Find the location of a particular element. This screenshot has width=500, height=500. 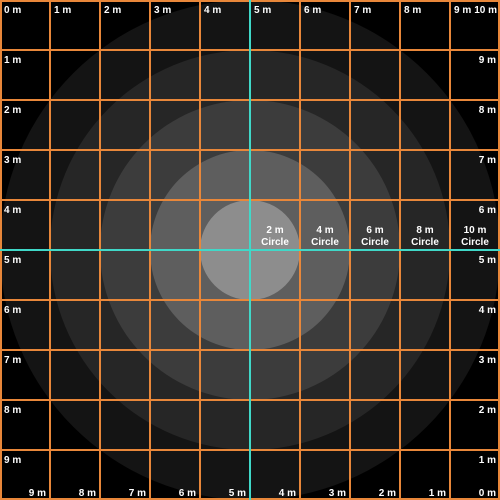

bottom-label: 6 m is located at coordinates (187, 493).